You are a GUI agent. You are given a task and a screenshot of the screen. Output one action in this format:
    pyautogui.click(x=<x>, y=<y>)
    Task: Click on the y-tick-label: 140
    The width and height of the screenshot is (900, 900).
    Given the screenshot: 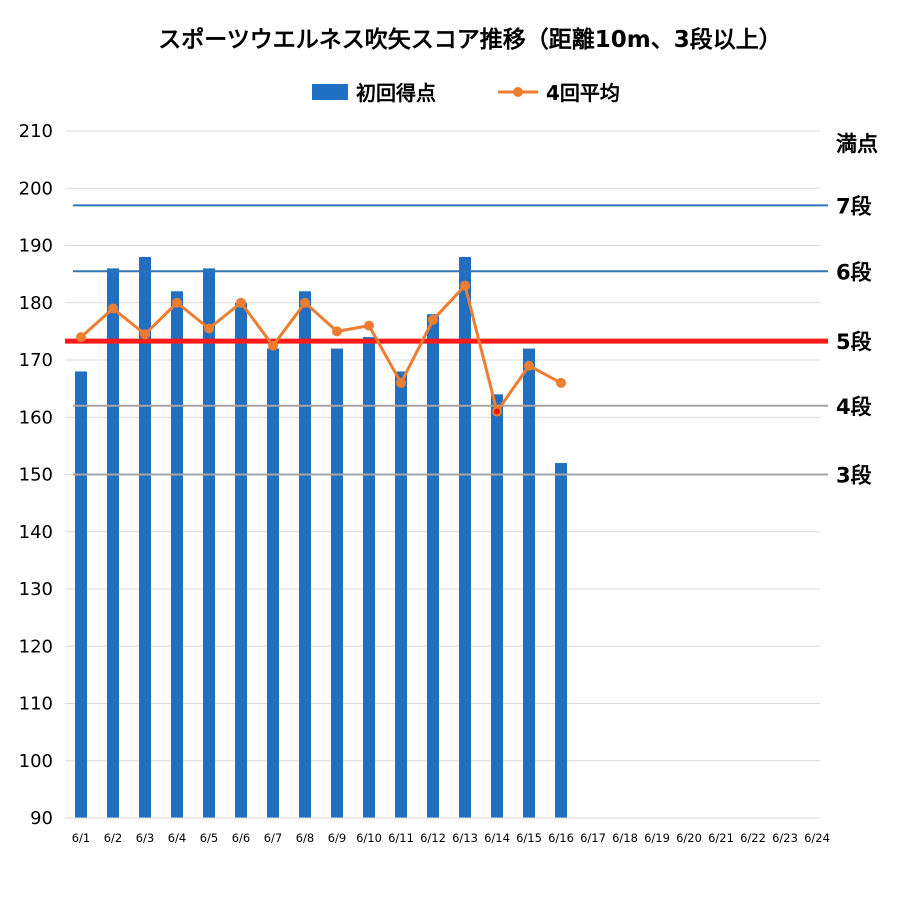 What is the action you would take?
    pyautogui.click(x=36, y=532)
    